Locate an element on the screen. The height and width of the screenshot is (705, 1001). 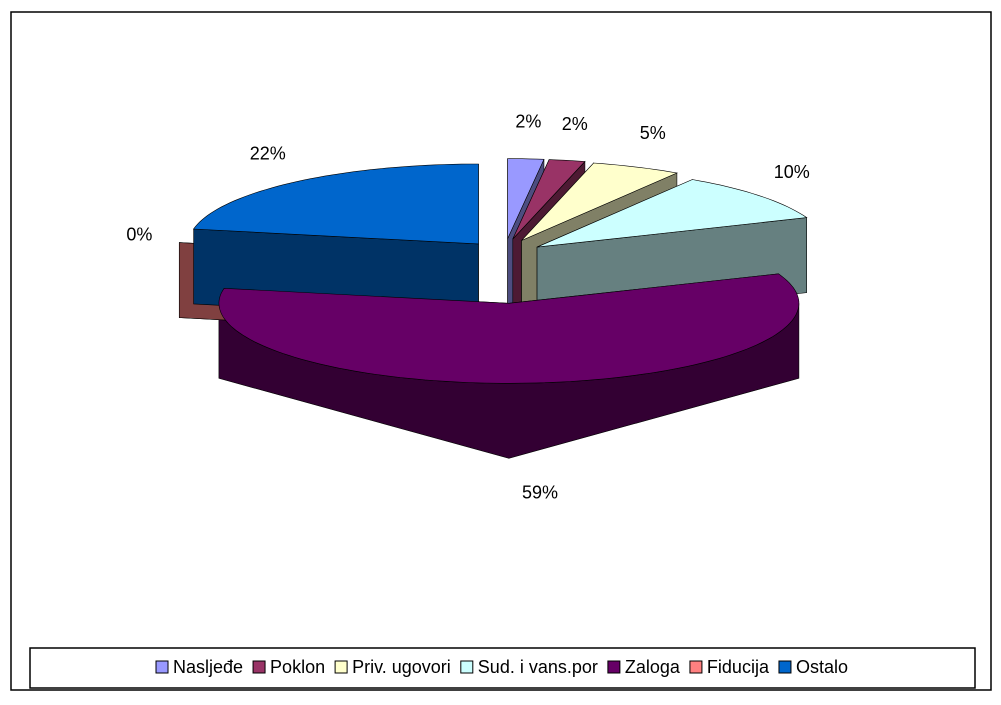
legend-label: Poklon is located at coordinates (297, 667).